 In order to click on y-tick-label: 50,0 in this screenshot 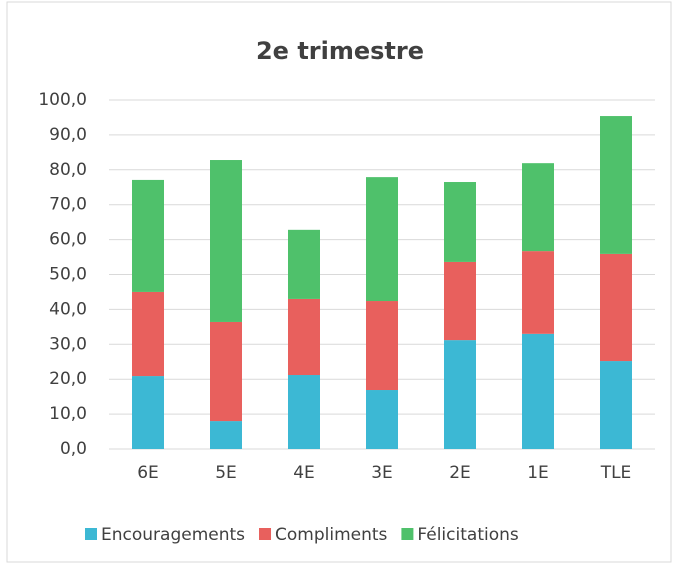, I will do `click(68, 275)`.